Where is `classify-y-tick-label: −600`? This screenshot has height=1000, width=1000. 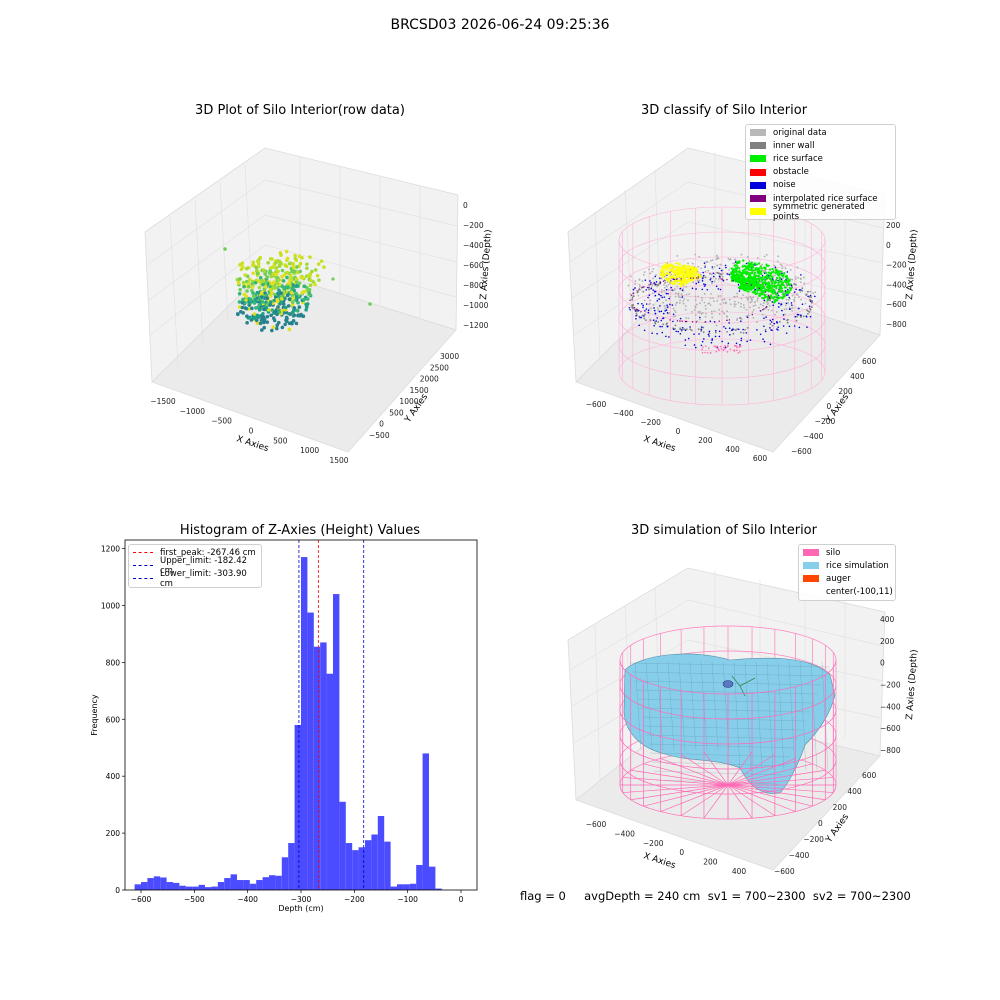
classify-y-tick-label: −600 is located at coordinates (801, 451).